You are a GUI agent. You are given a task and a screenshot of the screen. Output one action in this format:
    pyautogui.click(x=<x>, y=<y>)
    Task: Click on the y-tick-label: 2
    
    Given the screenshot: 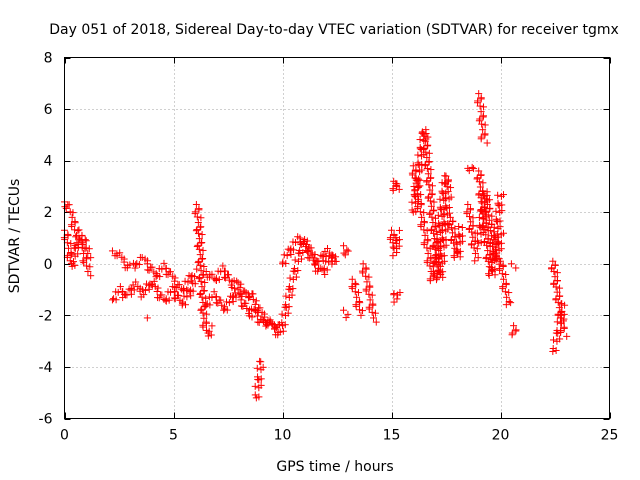 What is the action you would take?
    pyautogui.click(x=48, y=213)
    